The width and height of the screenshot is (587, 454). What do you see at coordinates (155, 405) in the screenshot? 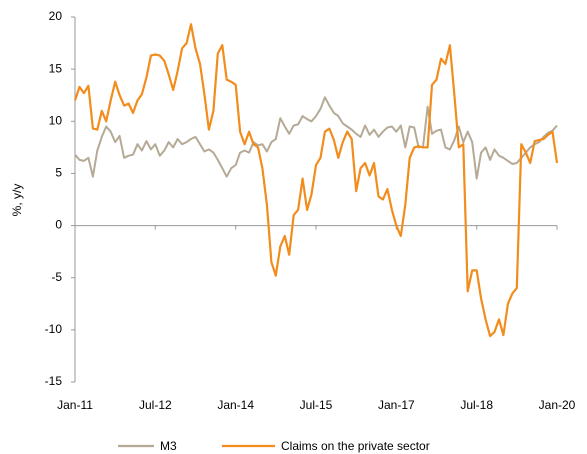
I see `x-tick-label: Jul-12` at bounding box center [155, 405].